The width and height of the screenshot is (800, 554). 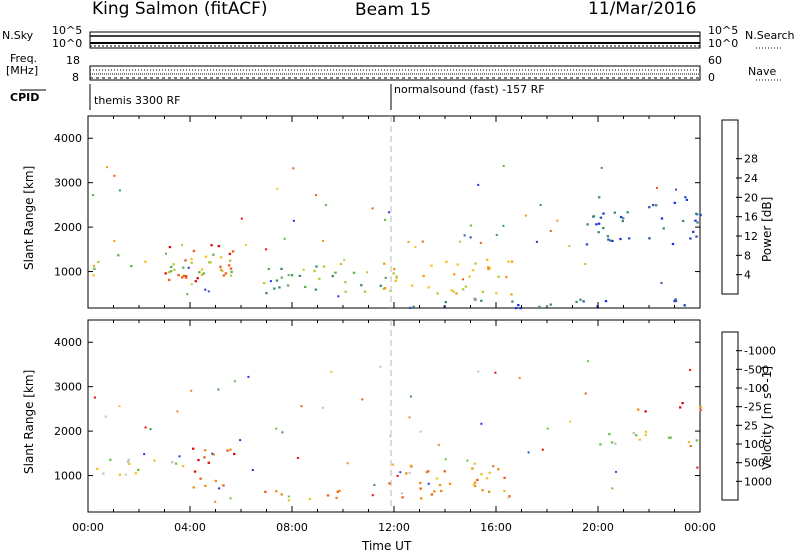 What do you see at coordinates (190, 527) in the screenshot?
I see `x-tick-label: 04:00` at bounding box center [190, 527].